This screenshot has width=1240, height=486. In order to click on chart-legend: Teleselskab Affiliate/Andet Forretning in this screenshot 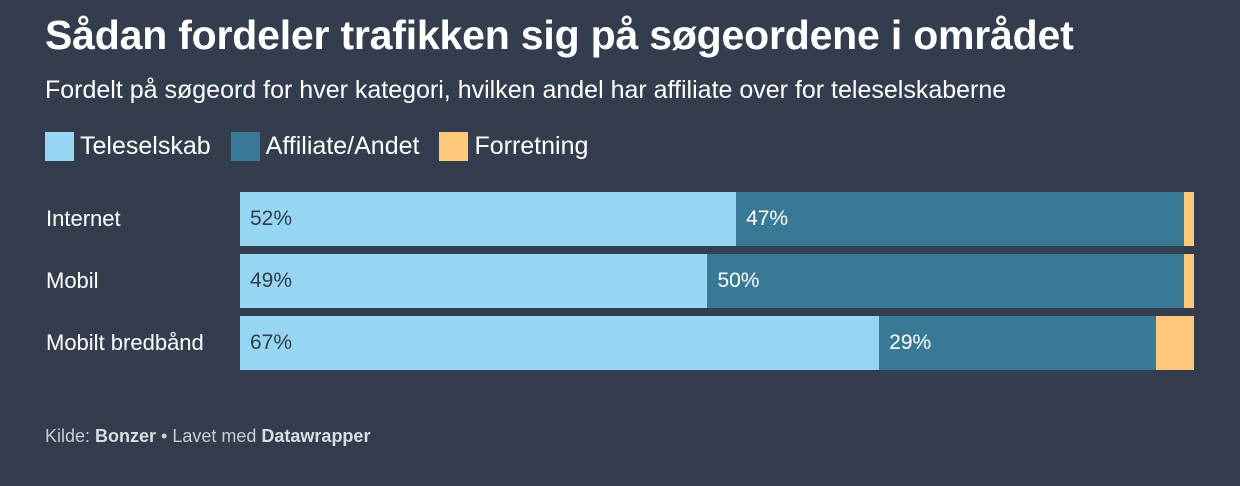, I will do `click(326, 146)`.